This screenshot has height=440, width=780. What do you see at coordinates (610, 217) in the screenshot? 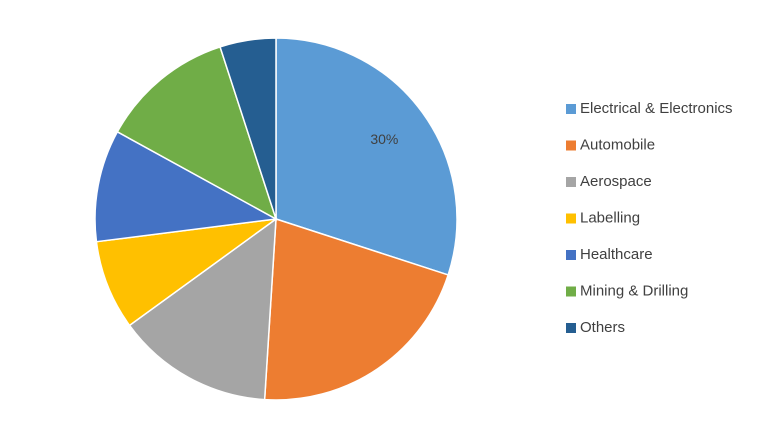
I see `legend-label: Labelling` at bounding box center [610, 217].